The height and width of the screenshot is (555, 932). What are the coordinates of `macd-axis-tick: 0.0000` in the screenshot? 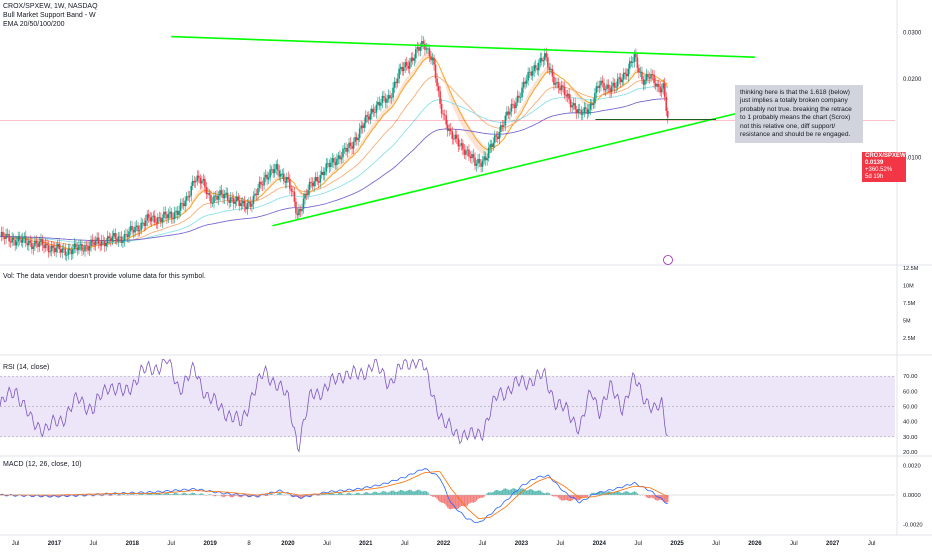 It's located at (912, 496).